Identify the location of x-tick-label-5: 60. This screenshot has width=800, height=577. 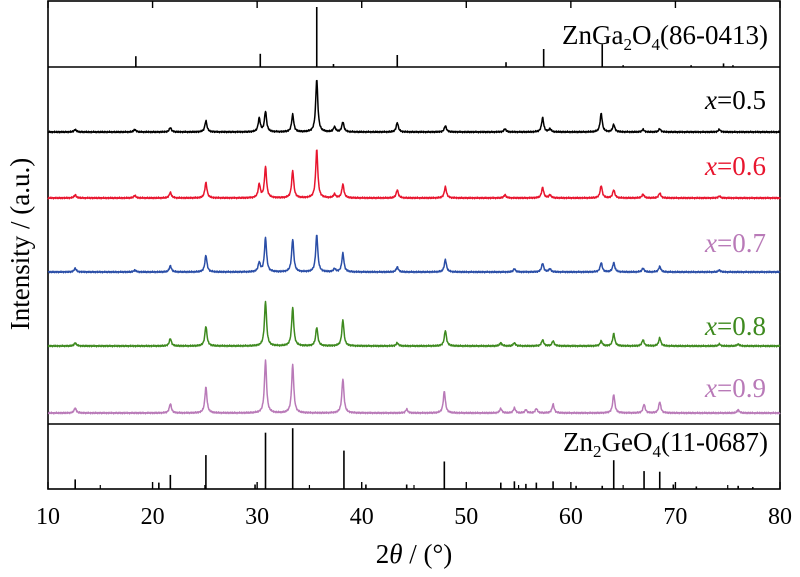
(571, 517).